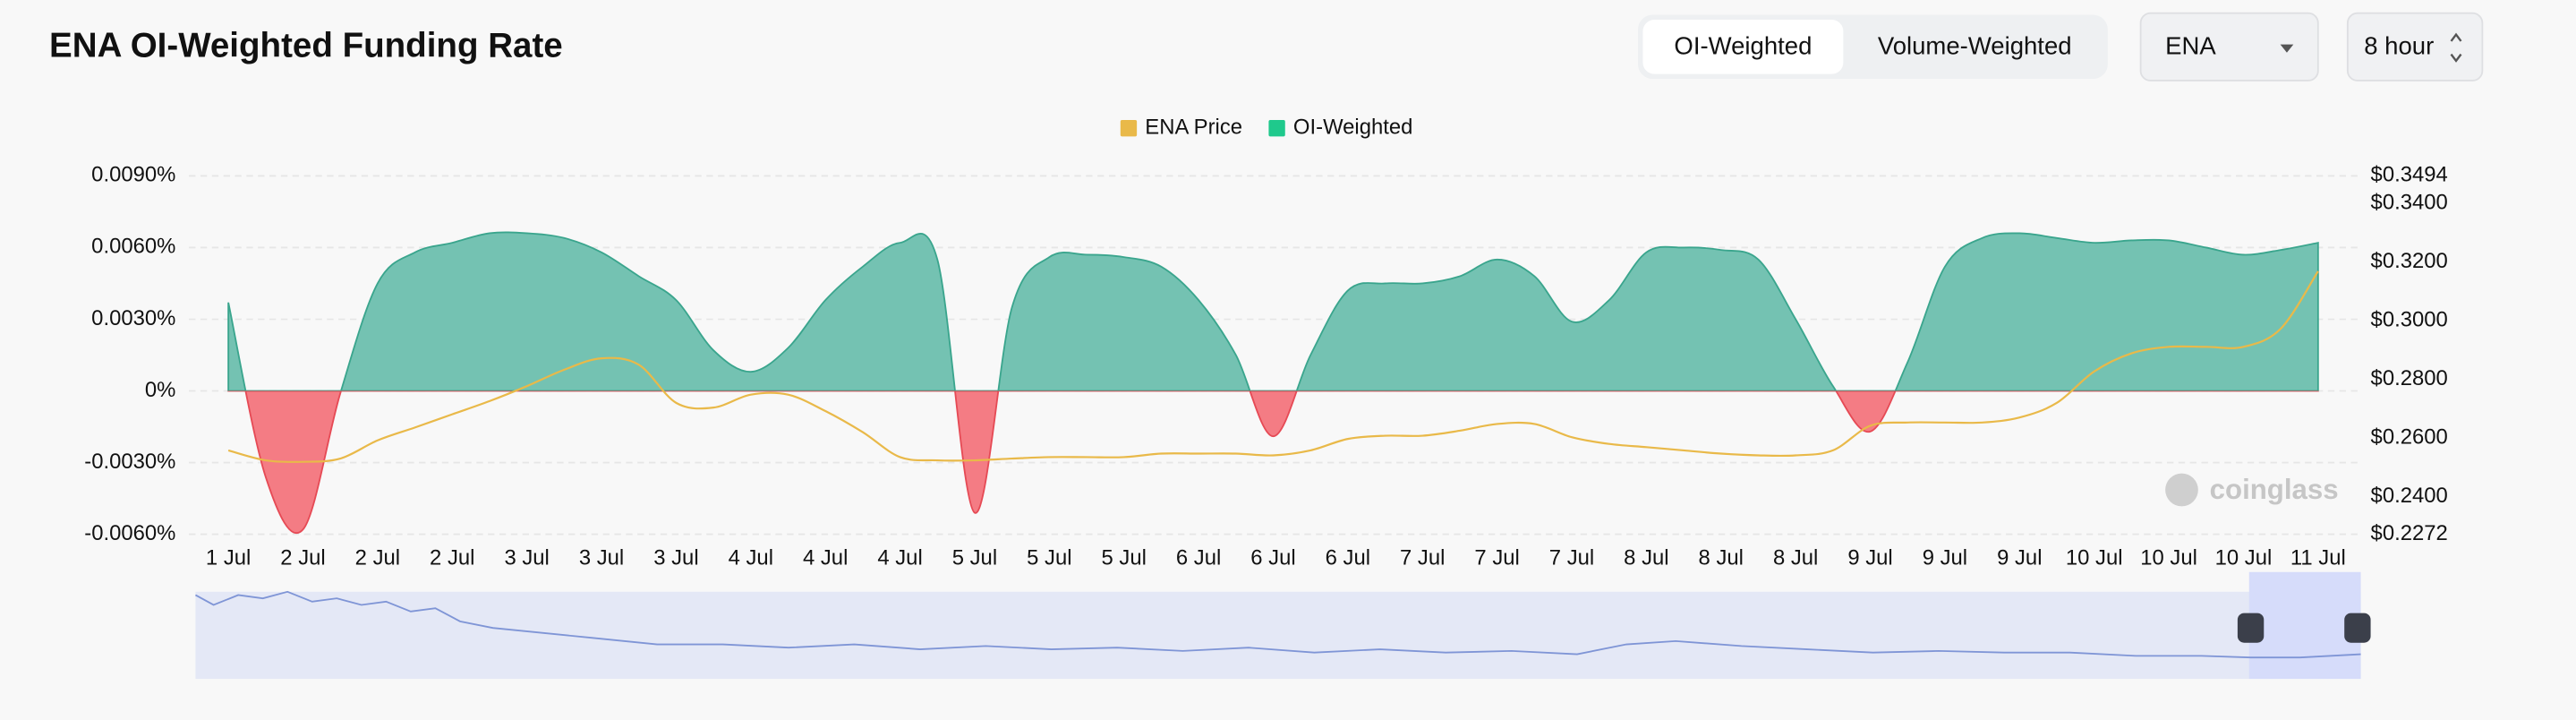 This screenshot has width=2576, height=720. I want to click on y2-tick-label: $0.2800, so click(2409, 378).